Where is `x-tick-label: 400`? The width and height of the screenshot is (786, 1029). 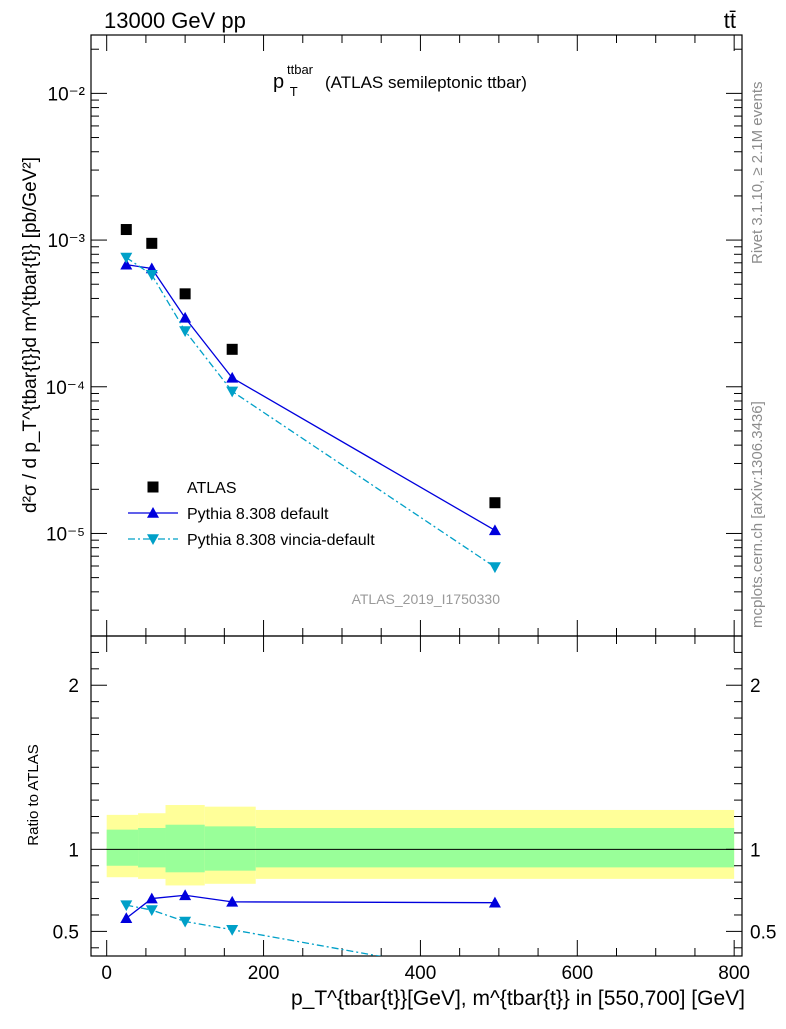
x-tick-label: 400 is located at coordinates (421, 973).